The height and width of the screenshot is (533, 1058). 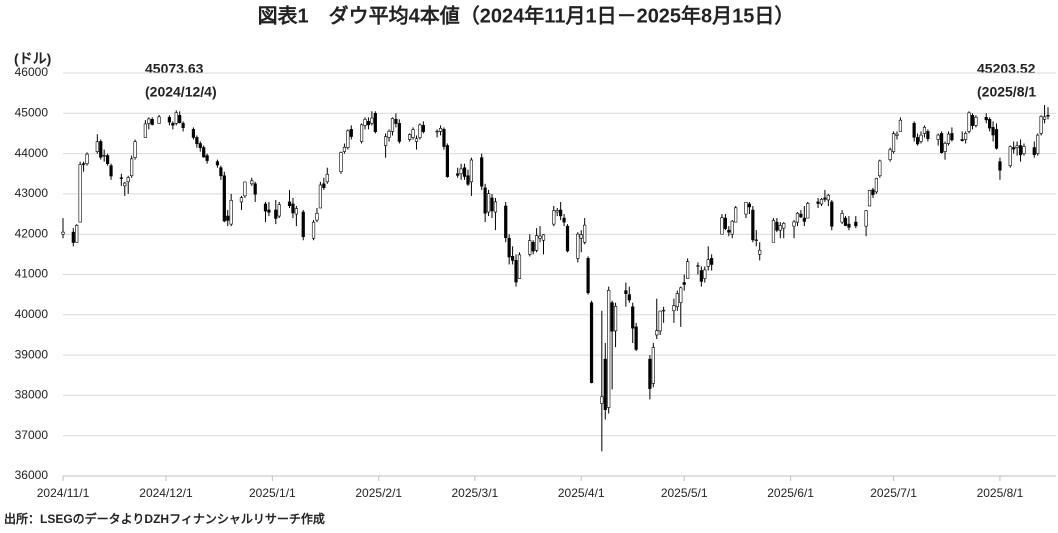 I want to click on y-tick-label: 43000, so click(x=32, y=193).